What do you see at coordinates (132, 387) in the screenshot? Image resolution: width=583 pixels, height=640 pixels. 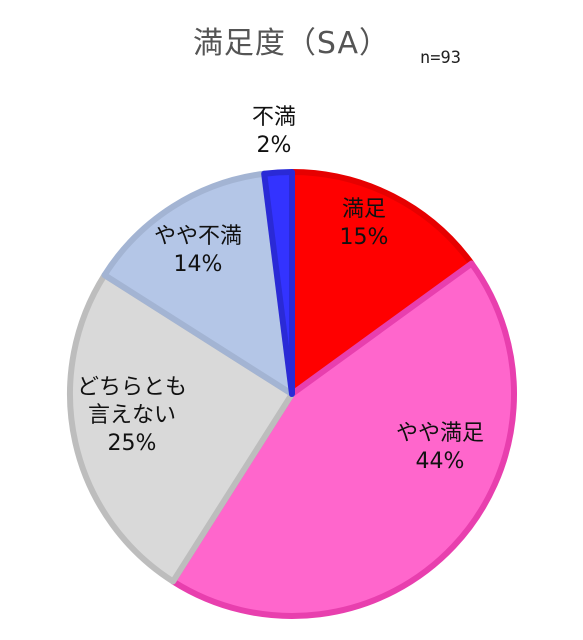 I see `slice-name: どちらとも` at bounding box center [132, 387].